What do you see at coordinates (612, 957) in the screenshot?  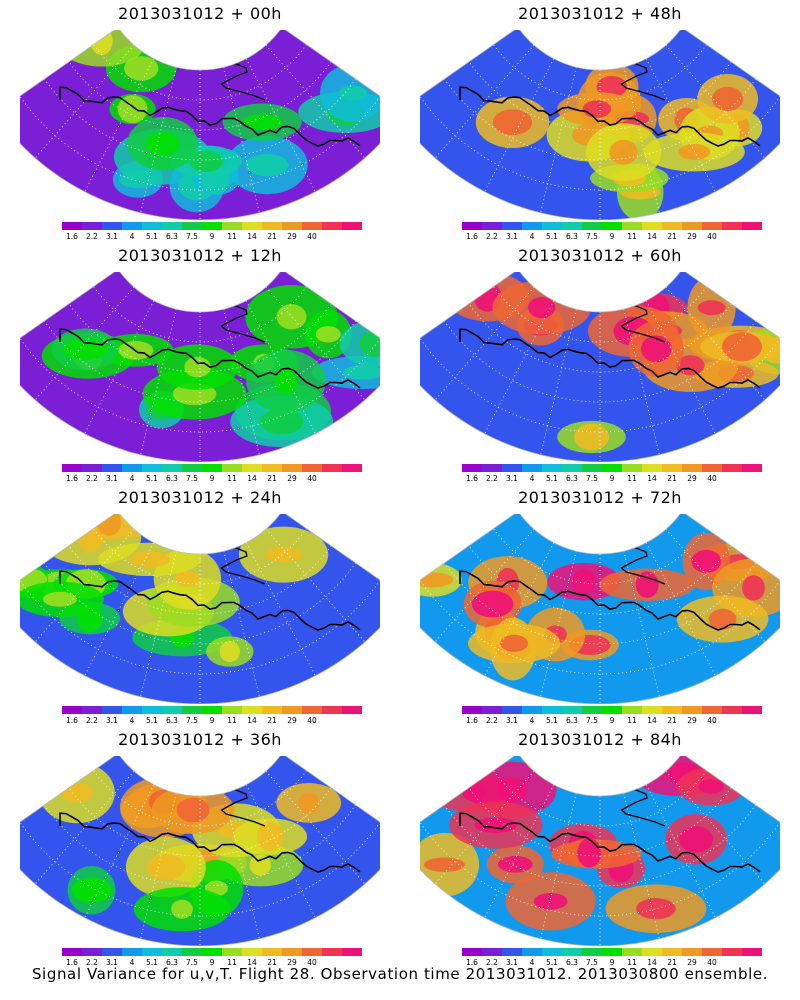 I see `colorbar: 1.6 2.2 3.1 4 5.1 6.3 7.5 9 11 14 21 29 40` at bounding box center [612, 957].